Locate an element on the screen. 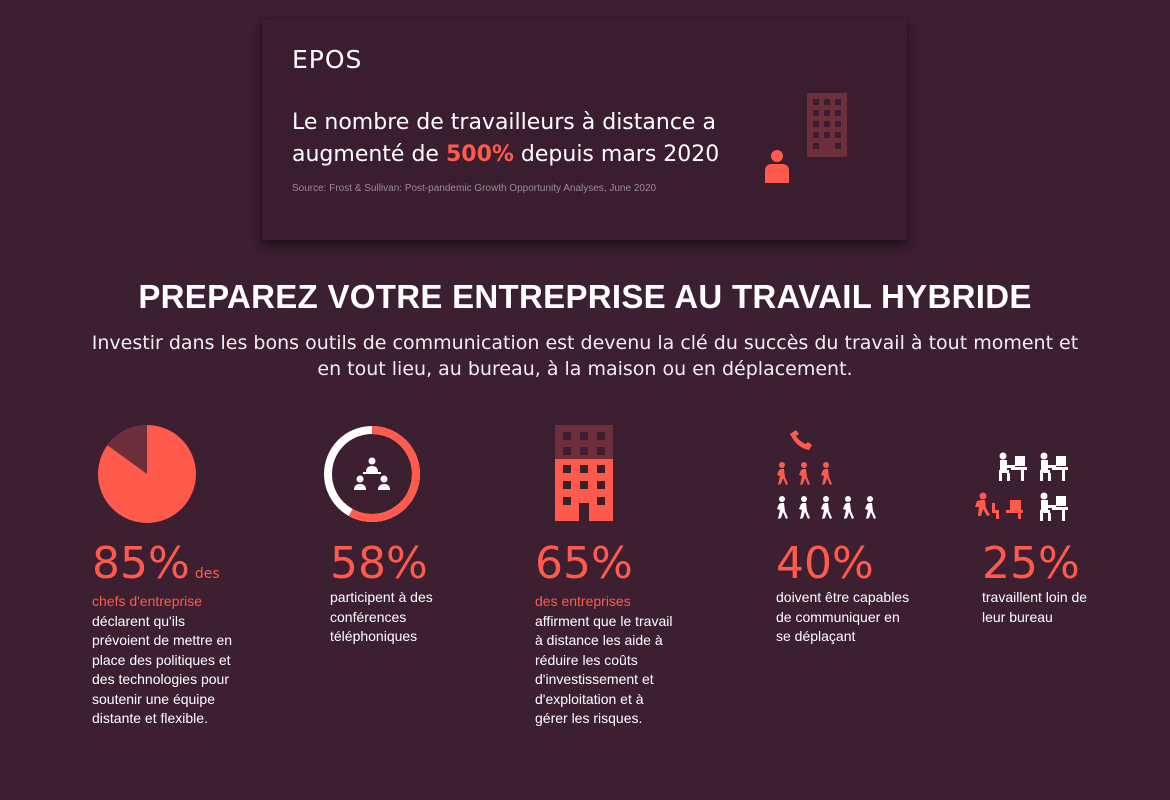 Image resolution: width=1170 pixels, height=800 pixels. walking-people-icon is located at coordinates (826, 474).